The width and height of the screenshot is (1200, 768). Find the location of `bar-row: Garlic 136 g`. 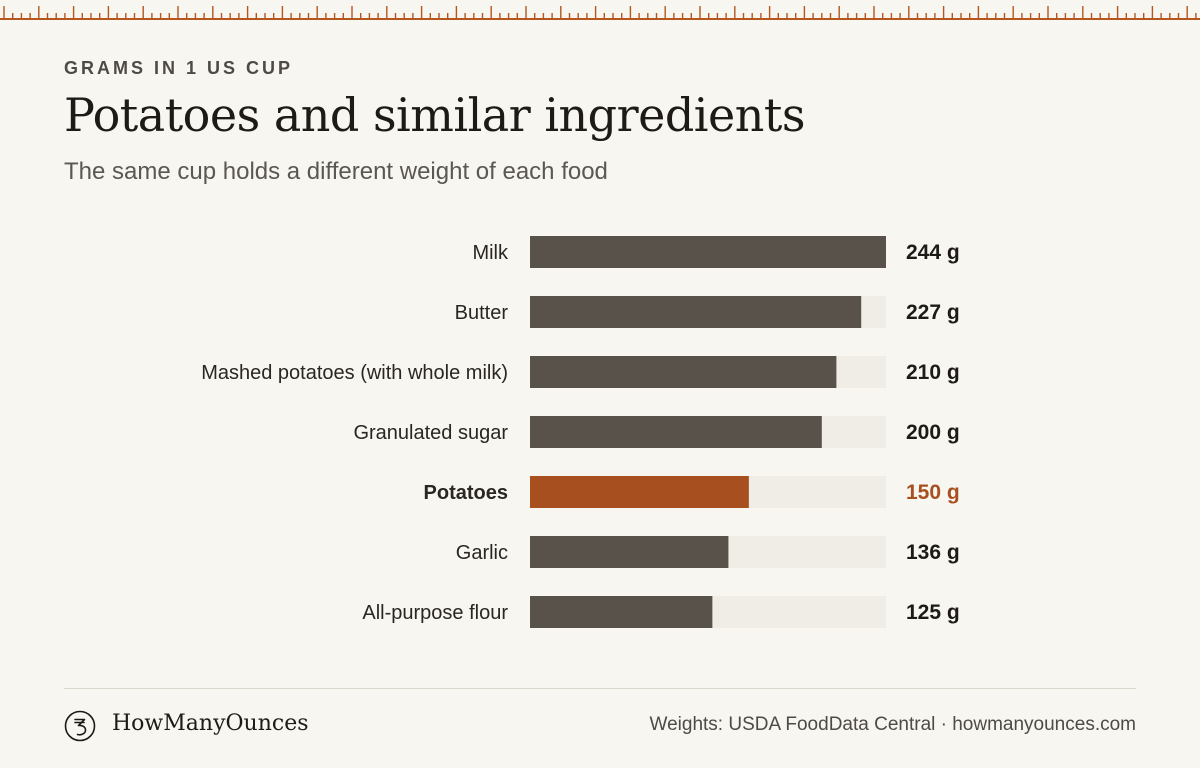

bar-row: Garlic 136 g is located at coordinates (708, 552).